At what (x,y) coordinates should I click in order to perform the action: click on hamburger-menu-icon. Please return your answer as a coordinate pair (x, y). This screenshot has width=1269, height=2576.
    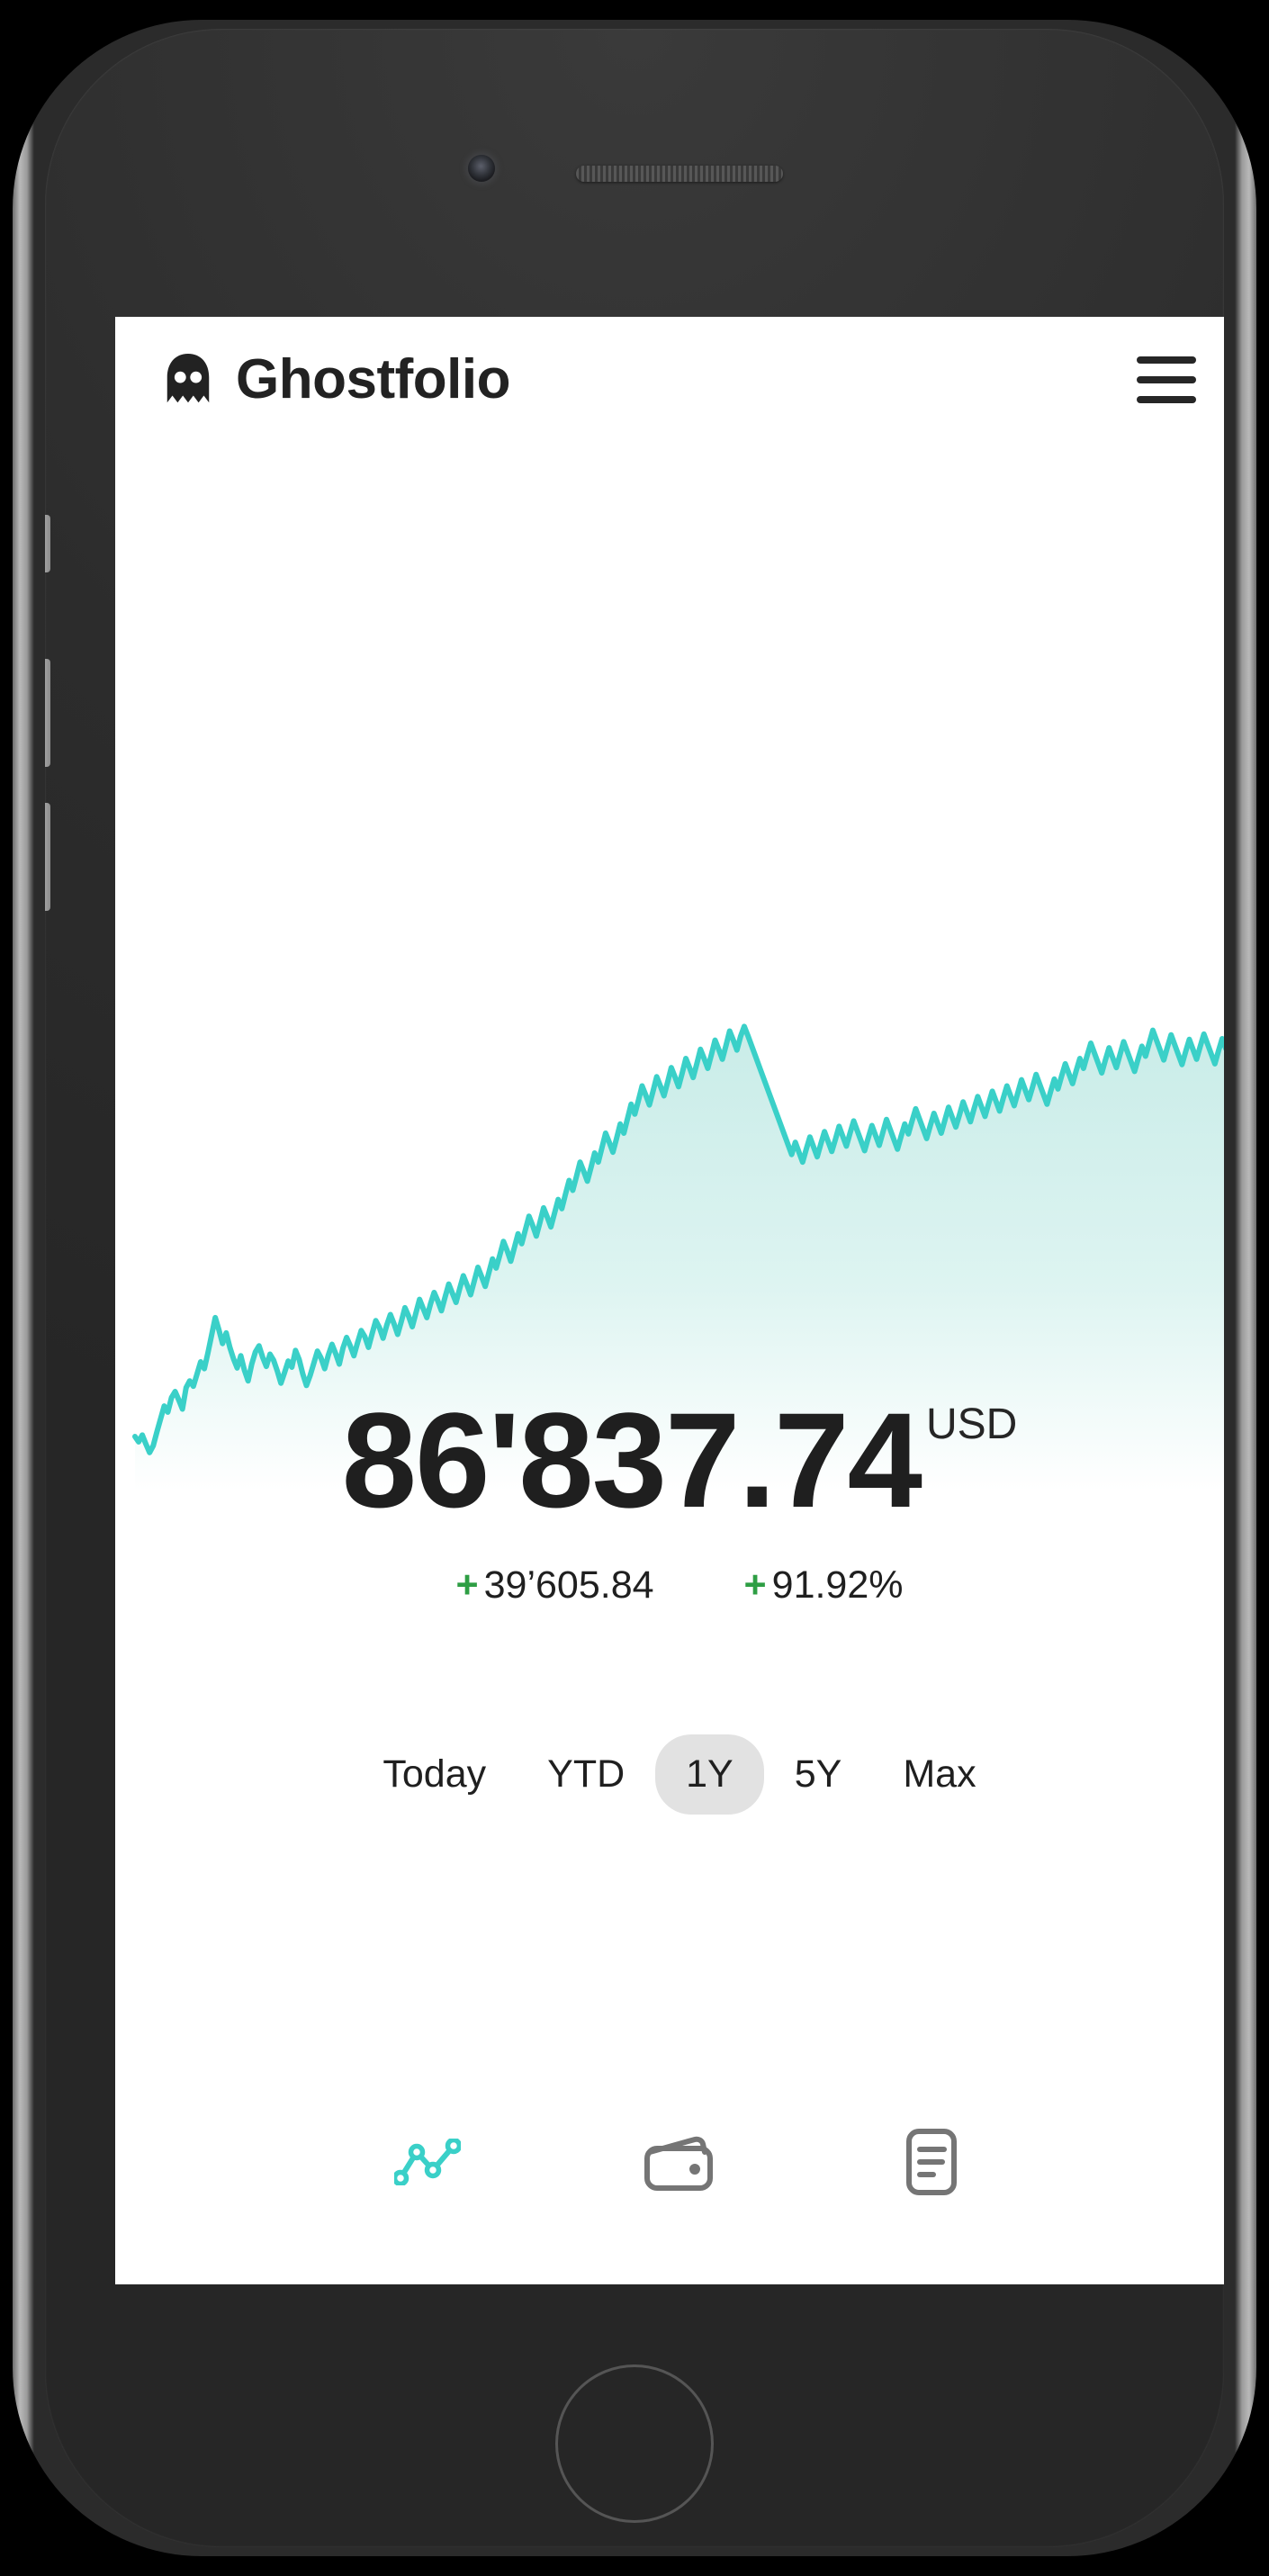
    Looking at the image, I should click on (1166, 380).